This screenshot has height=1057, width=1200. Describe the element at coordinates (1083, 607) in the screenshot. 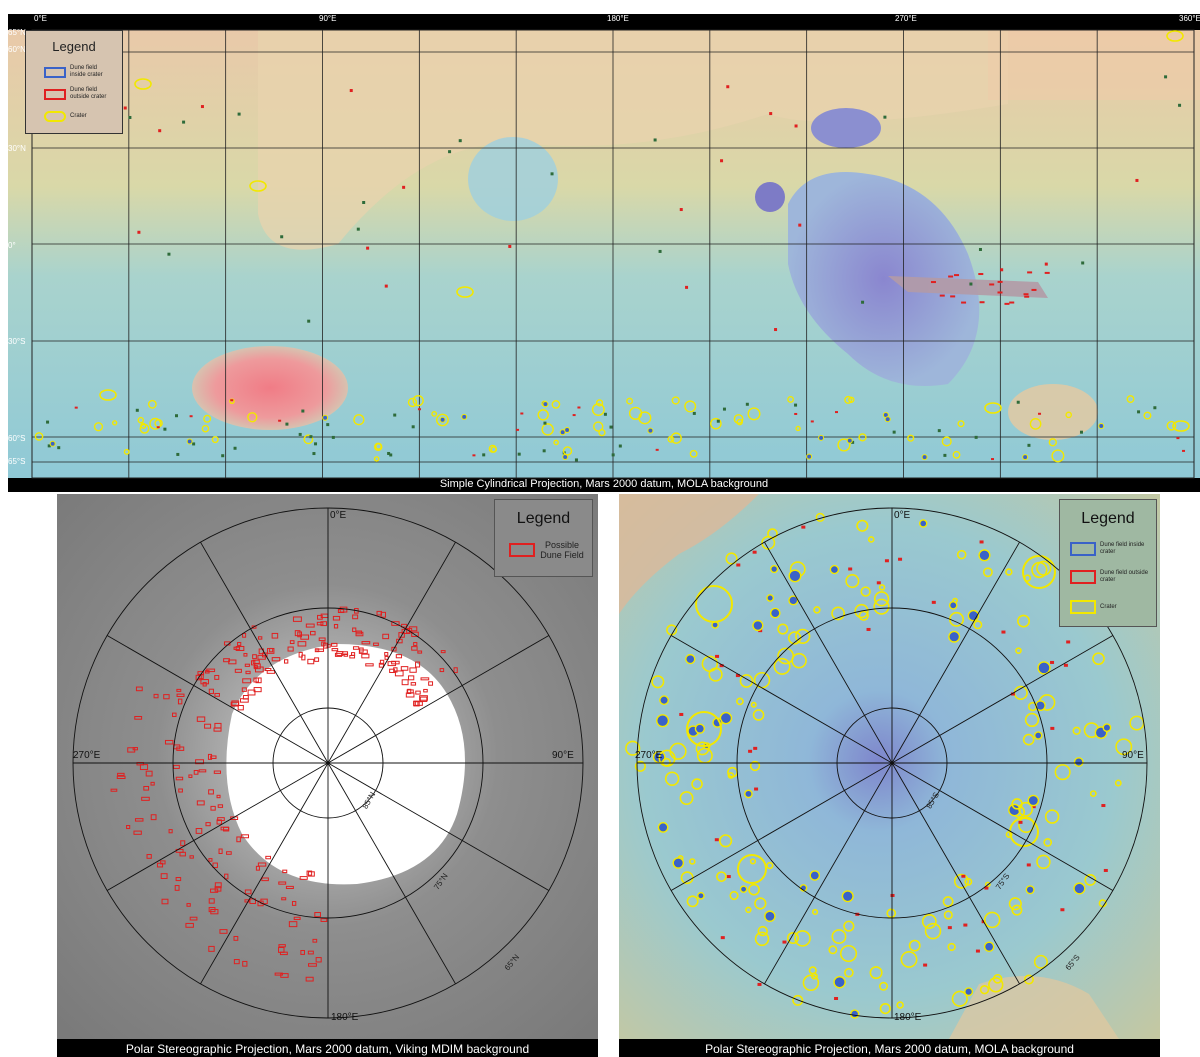

I see `south-swatch-yellow` at that location.